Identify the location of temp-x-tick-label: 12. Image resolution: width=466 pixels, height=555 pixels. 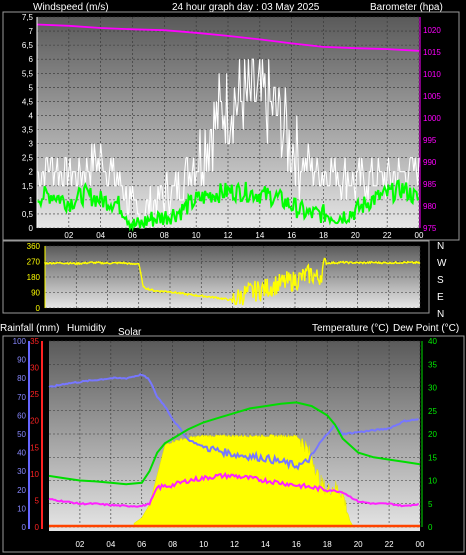
(234, 544).